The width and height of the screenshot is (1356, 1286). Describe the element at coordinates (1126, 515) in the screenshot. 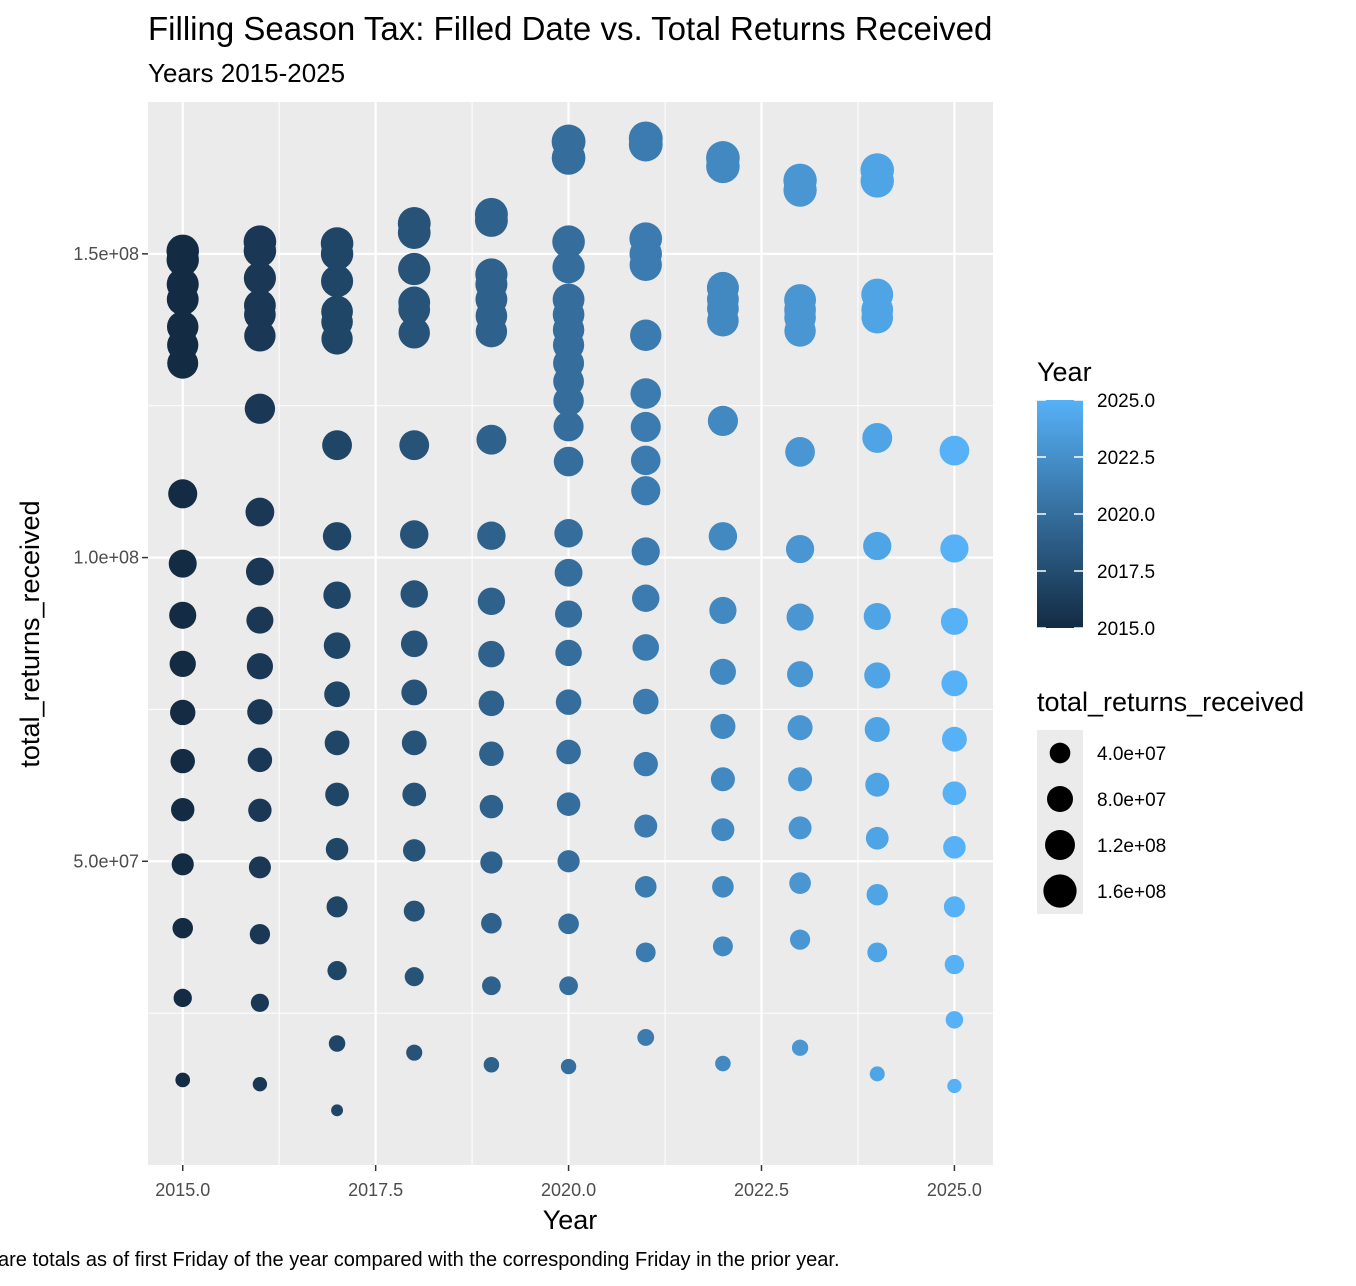

I see `legend-color-label: 2020.0` at that location.